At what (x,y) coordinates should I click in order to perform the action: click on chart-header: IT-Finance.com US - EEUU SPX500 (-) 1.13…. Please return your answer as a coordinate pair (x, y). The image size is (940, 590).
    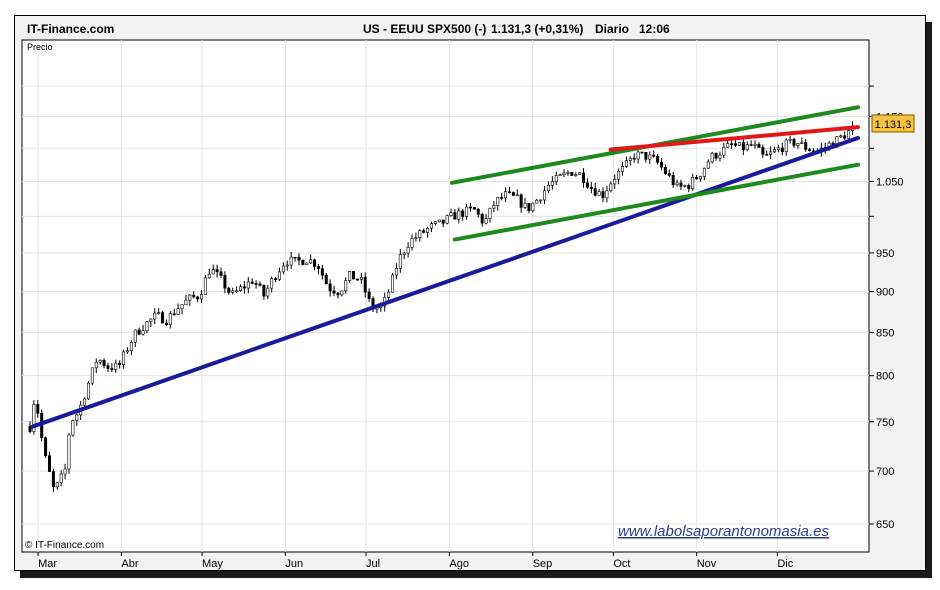
    Looking at the image, I should click on (470, 29).